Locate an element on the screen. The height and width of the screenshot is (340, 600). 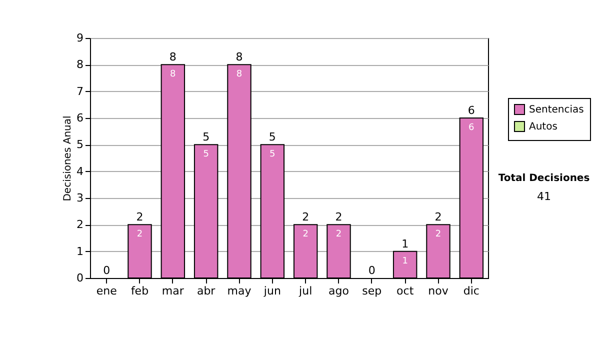
x-tick-label: sep is located at coordinates (372, 291).